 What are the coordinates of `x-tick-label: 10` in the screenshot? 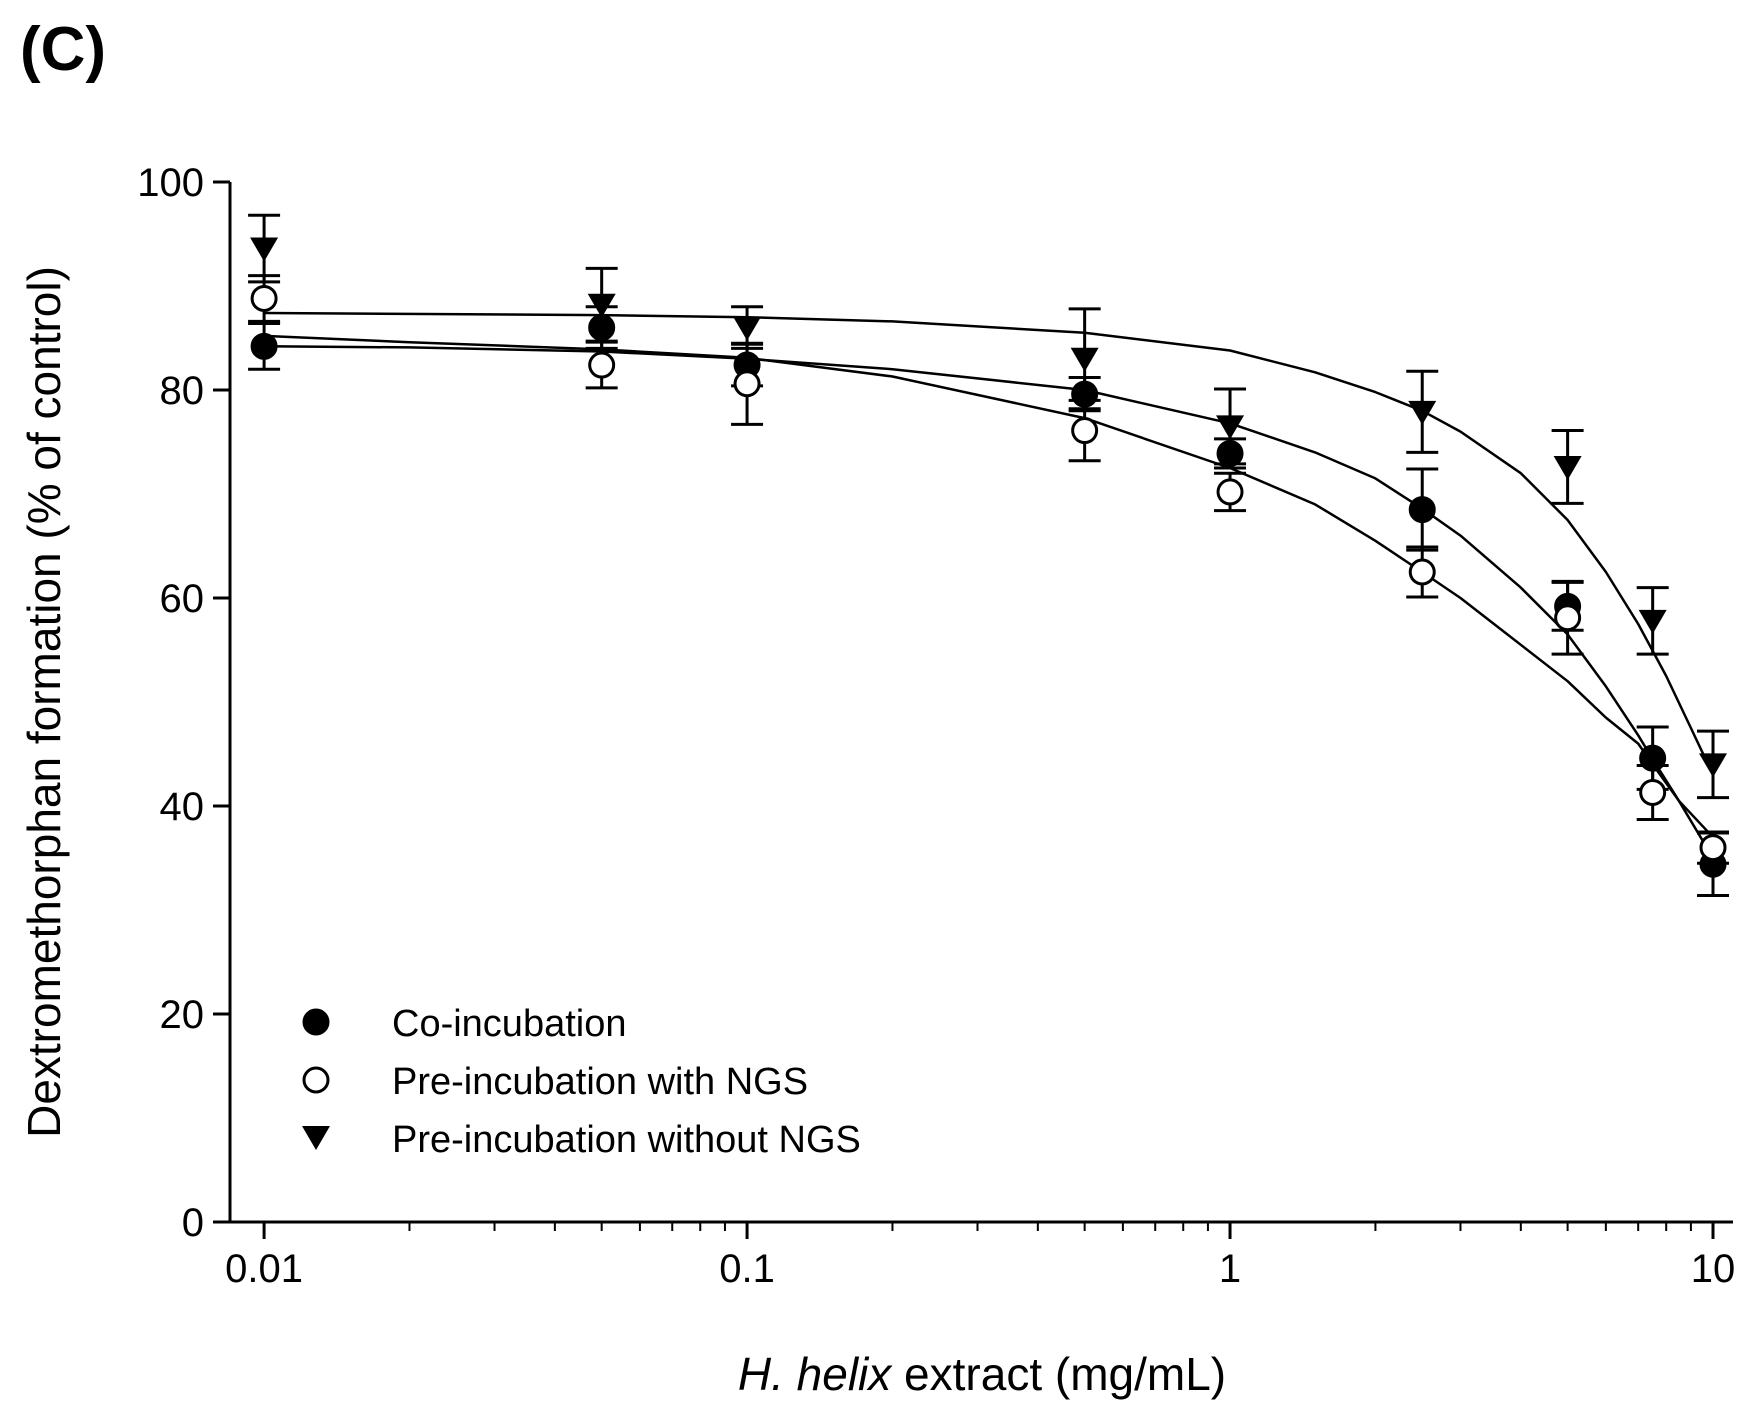 It's located at (1713, 1269).